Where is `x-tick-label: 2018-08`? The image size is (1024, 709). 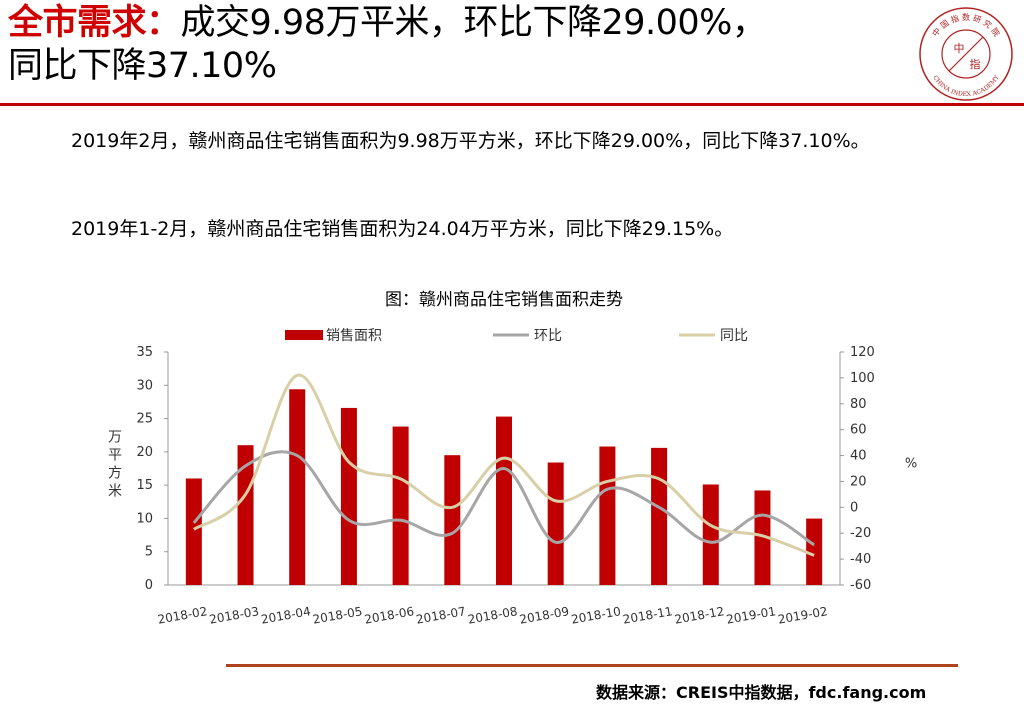
x-tick-label: 2018-08 is located at coordinates (493, 614).